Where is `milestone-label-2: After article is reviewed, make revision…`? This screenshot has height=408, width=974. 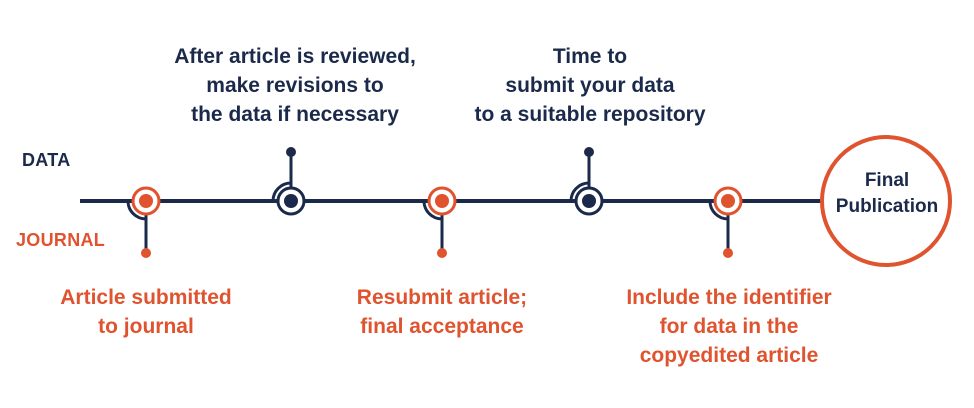 milestone-label-2: After article is reviewed, make revision… is located at coordinates (295, 85).